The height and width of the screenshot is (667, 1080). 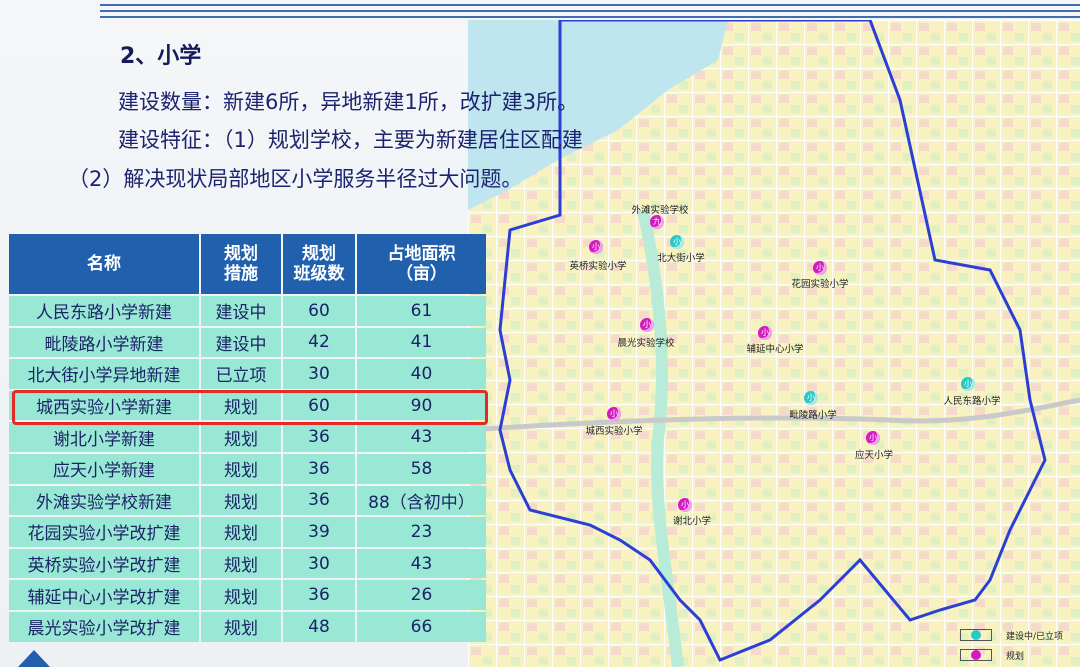 I want to click on cell-name: 人民东路小学新建, so click(x=104, y=311).